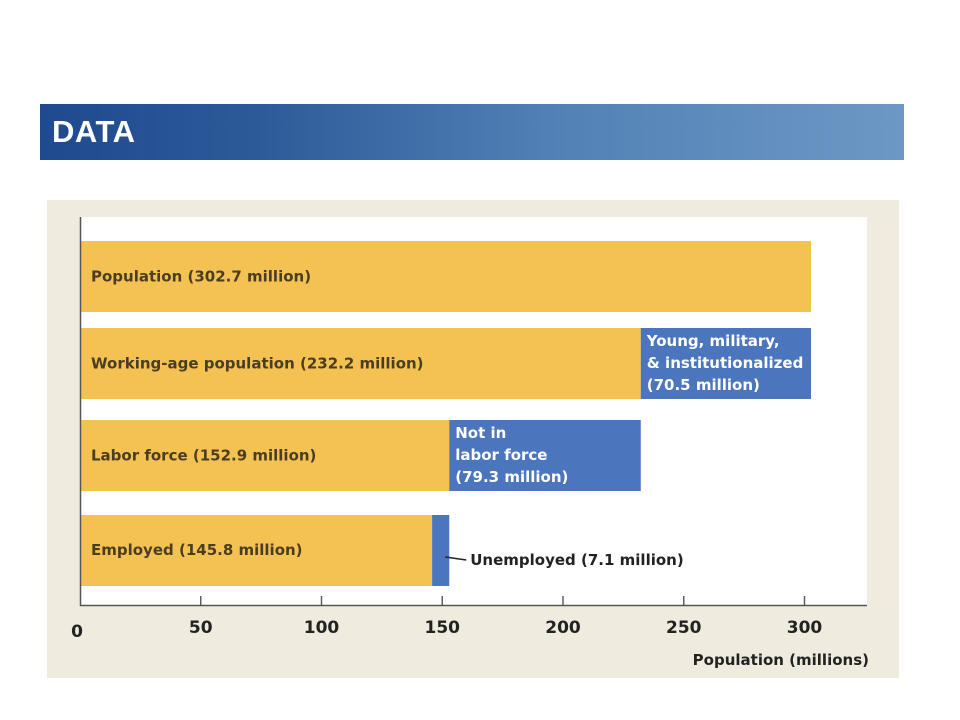  What do you see at coordinates (511, 477) in the screenshot?
I see `seg-label-labor-force-remainder-line-3: (79.3 million)` at bounding box center [511, 477].